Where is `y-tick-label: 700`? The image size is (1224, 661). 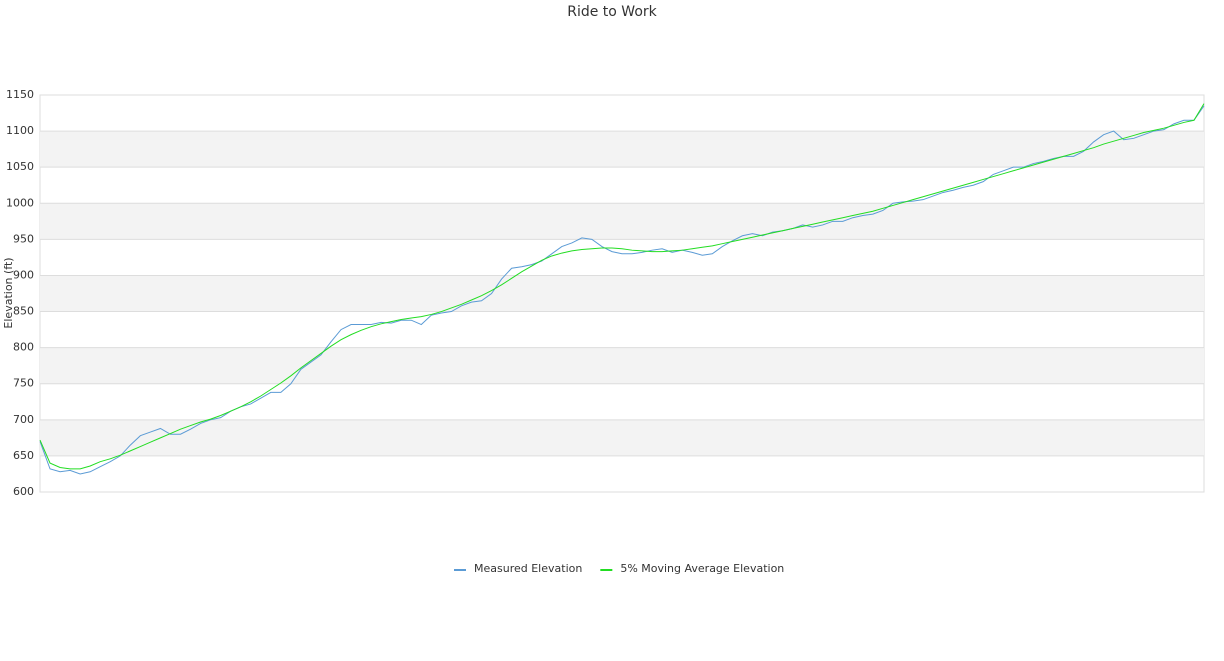 y-tick-label: 700 is located at coordinates (23, 419).